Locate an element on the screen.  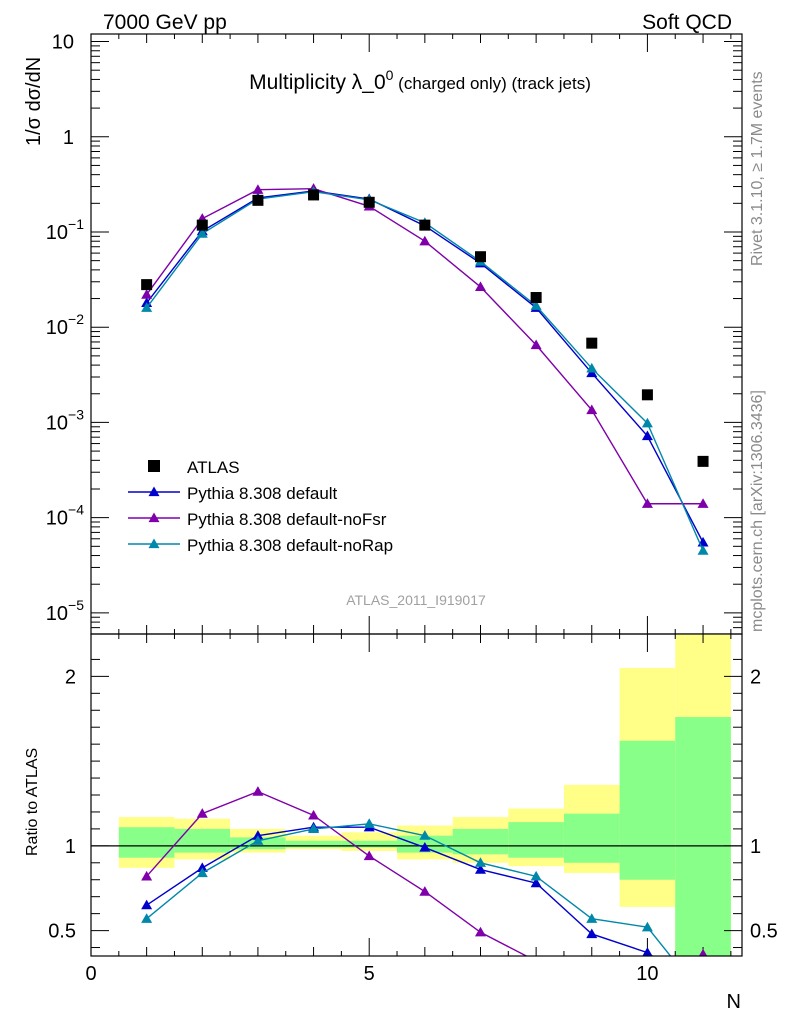
main-y-tick-exponent: −4 is located at coordinates (76, 510).